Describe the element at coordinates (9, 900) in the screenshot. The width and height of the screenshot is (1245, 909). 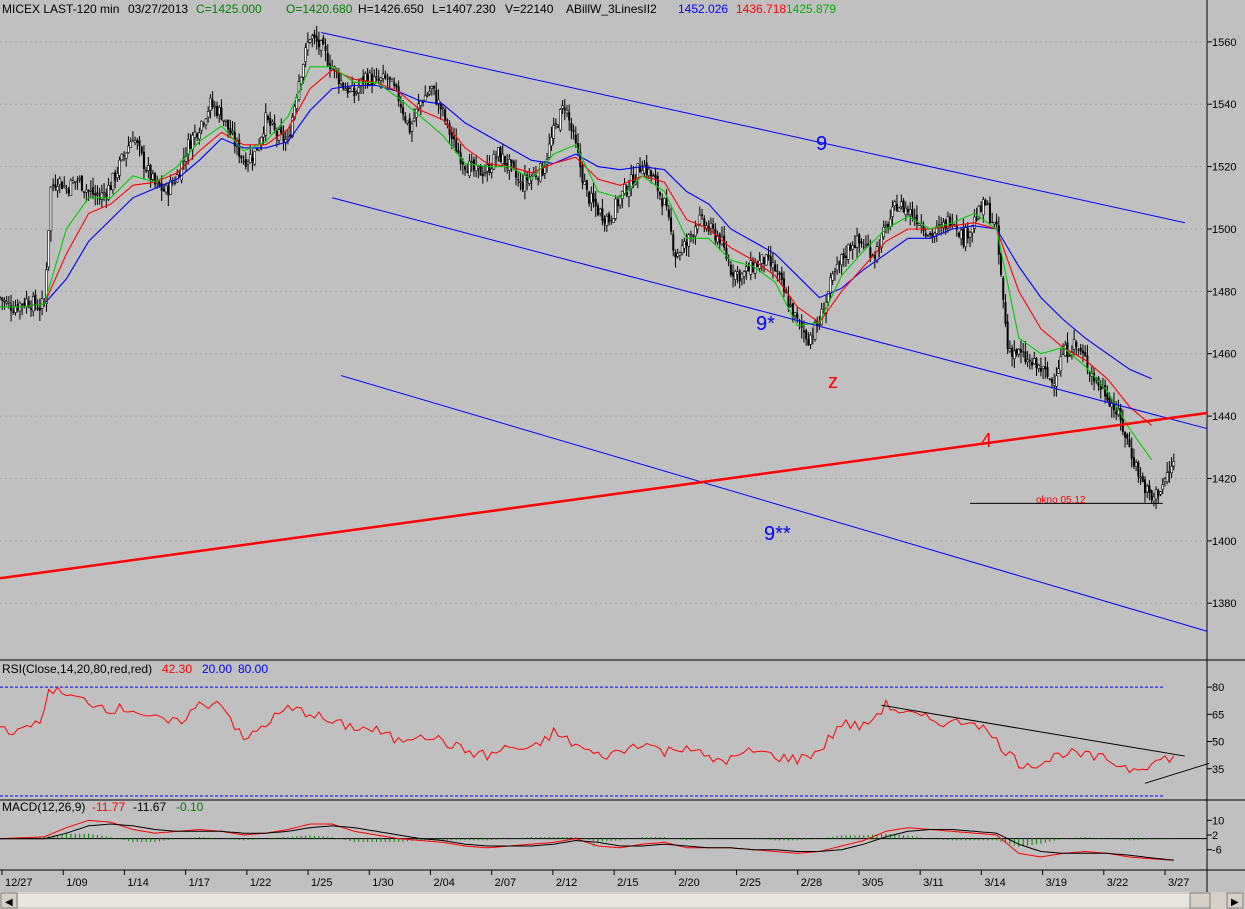
I see `scroll-left-button` at that location.